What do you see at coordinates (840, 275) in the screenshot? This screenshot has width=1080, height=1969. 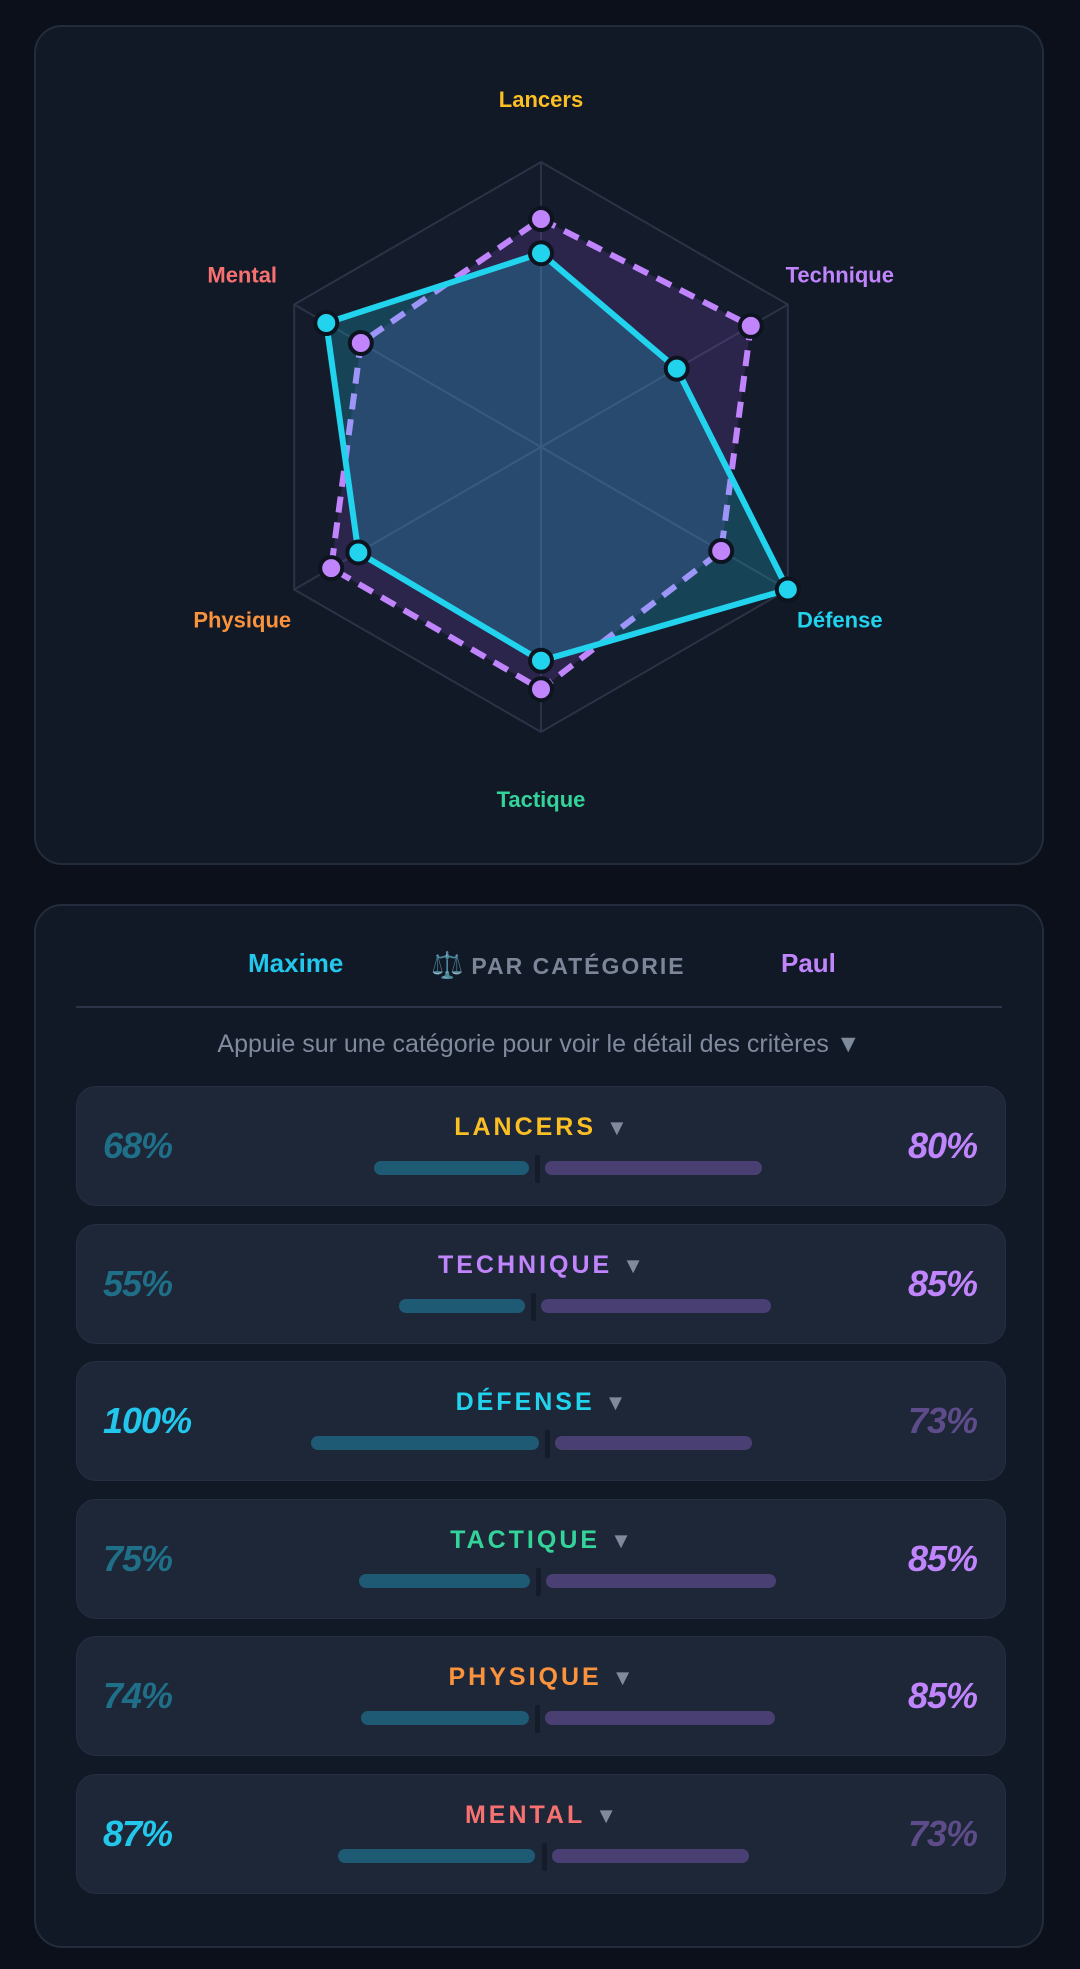 I see `axis-label-technique: Technique` at bounding box center [840, 275].